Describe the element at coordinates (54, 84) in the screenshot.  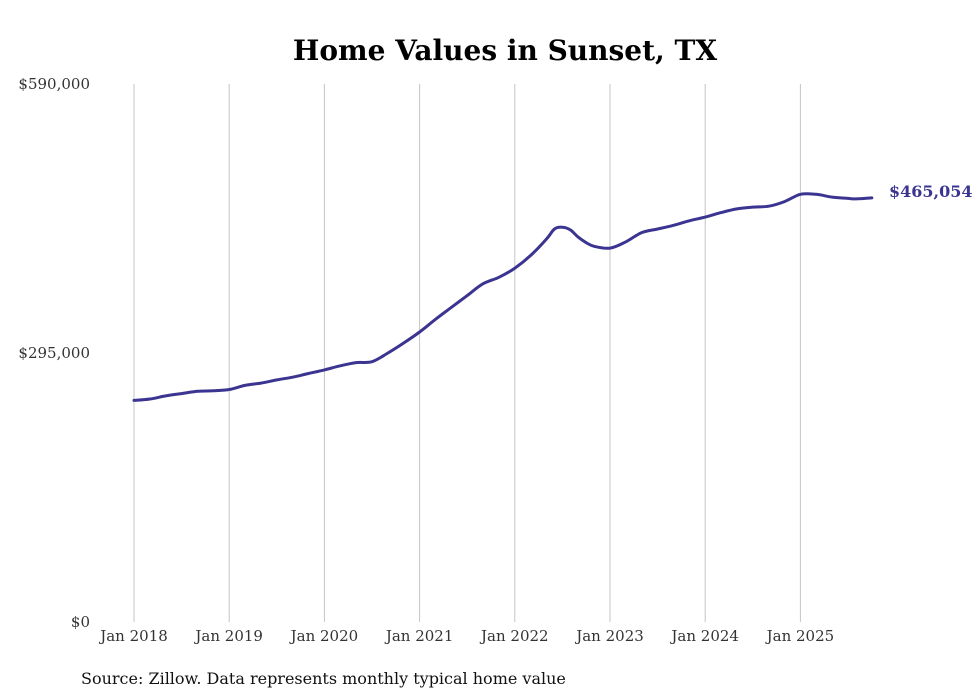
I see `y-tick-label-590000: $590,000` at that location.